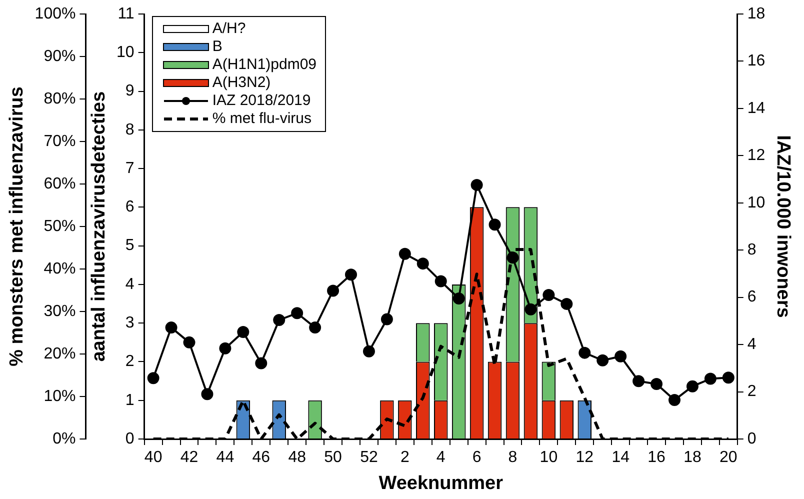  What do you see at coordinates (333, 457) in the screenshot?
I see `x-tick-label: 50` at bounding box center [333, 457].